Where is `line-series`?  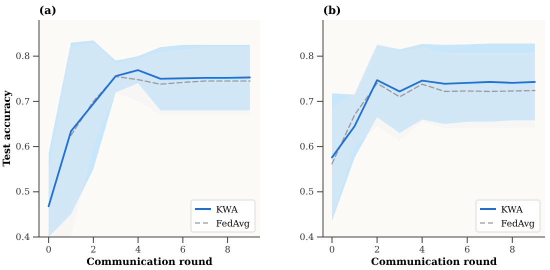 line-series is located at coordinates (160, 106).